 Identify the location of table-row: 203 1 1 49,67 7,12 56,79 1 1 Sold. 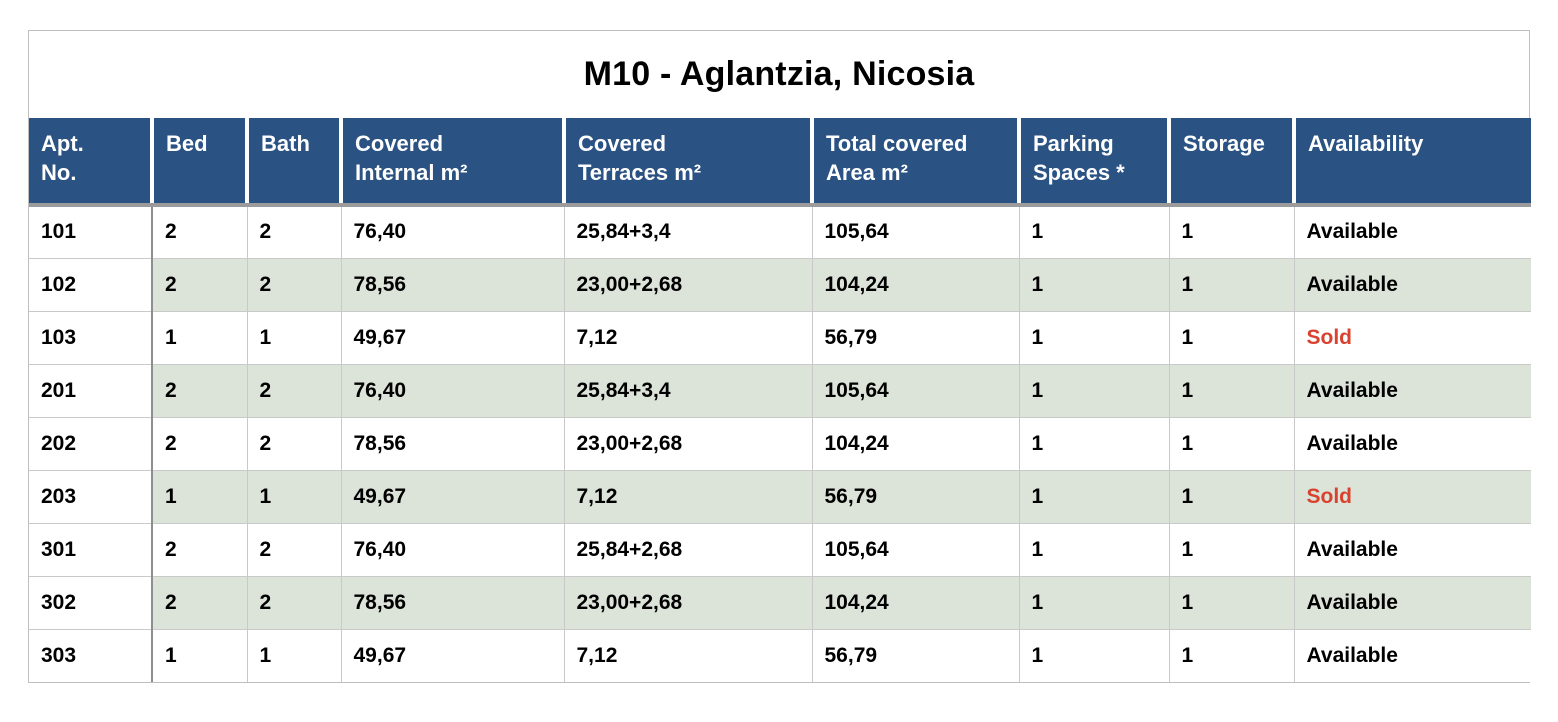
(780, 496).